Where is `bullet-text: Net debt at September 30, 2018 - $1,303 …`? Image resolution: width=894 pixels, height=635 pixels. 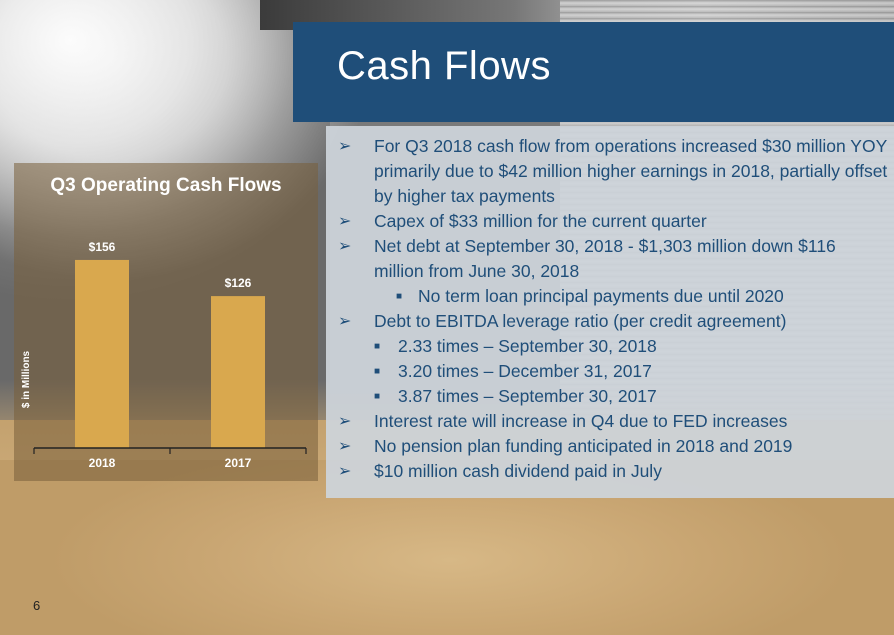 bullet-text: Net debt at September 30, 2018 - $1,303 … is located at coordinates (605, 258).